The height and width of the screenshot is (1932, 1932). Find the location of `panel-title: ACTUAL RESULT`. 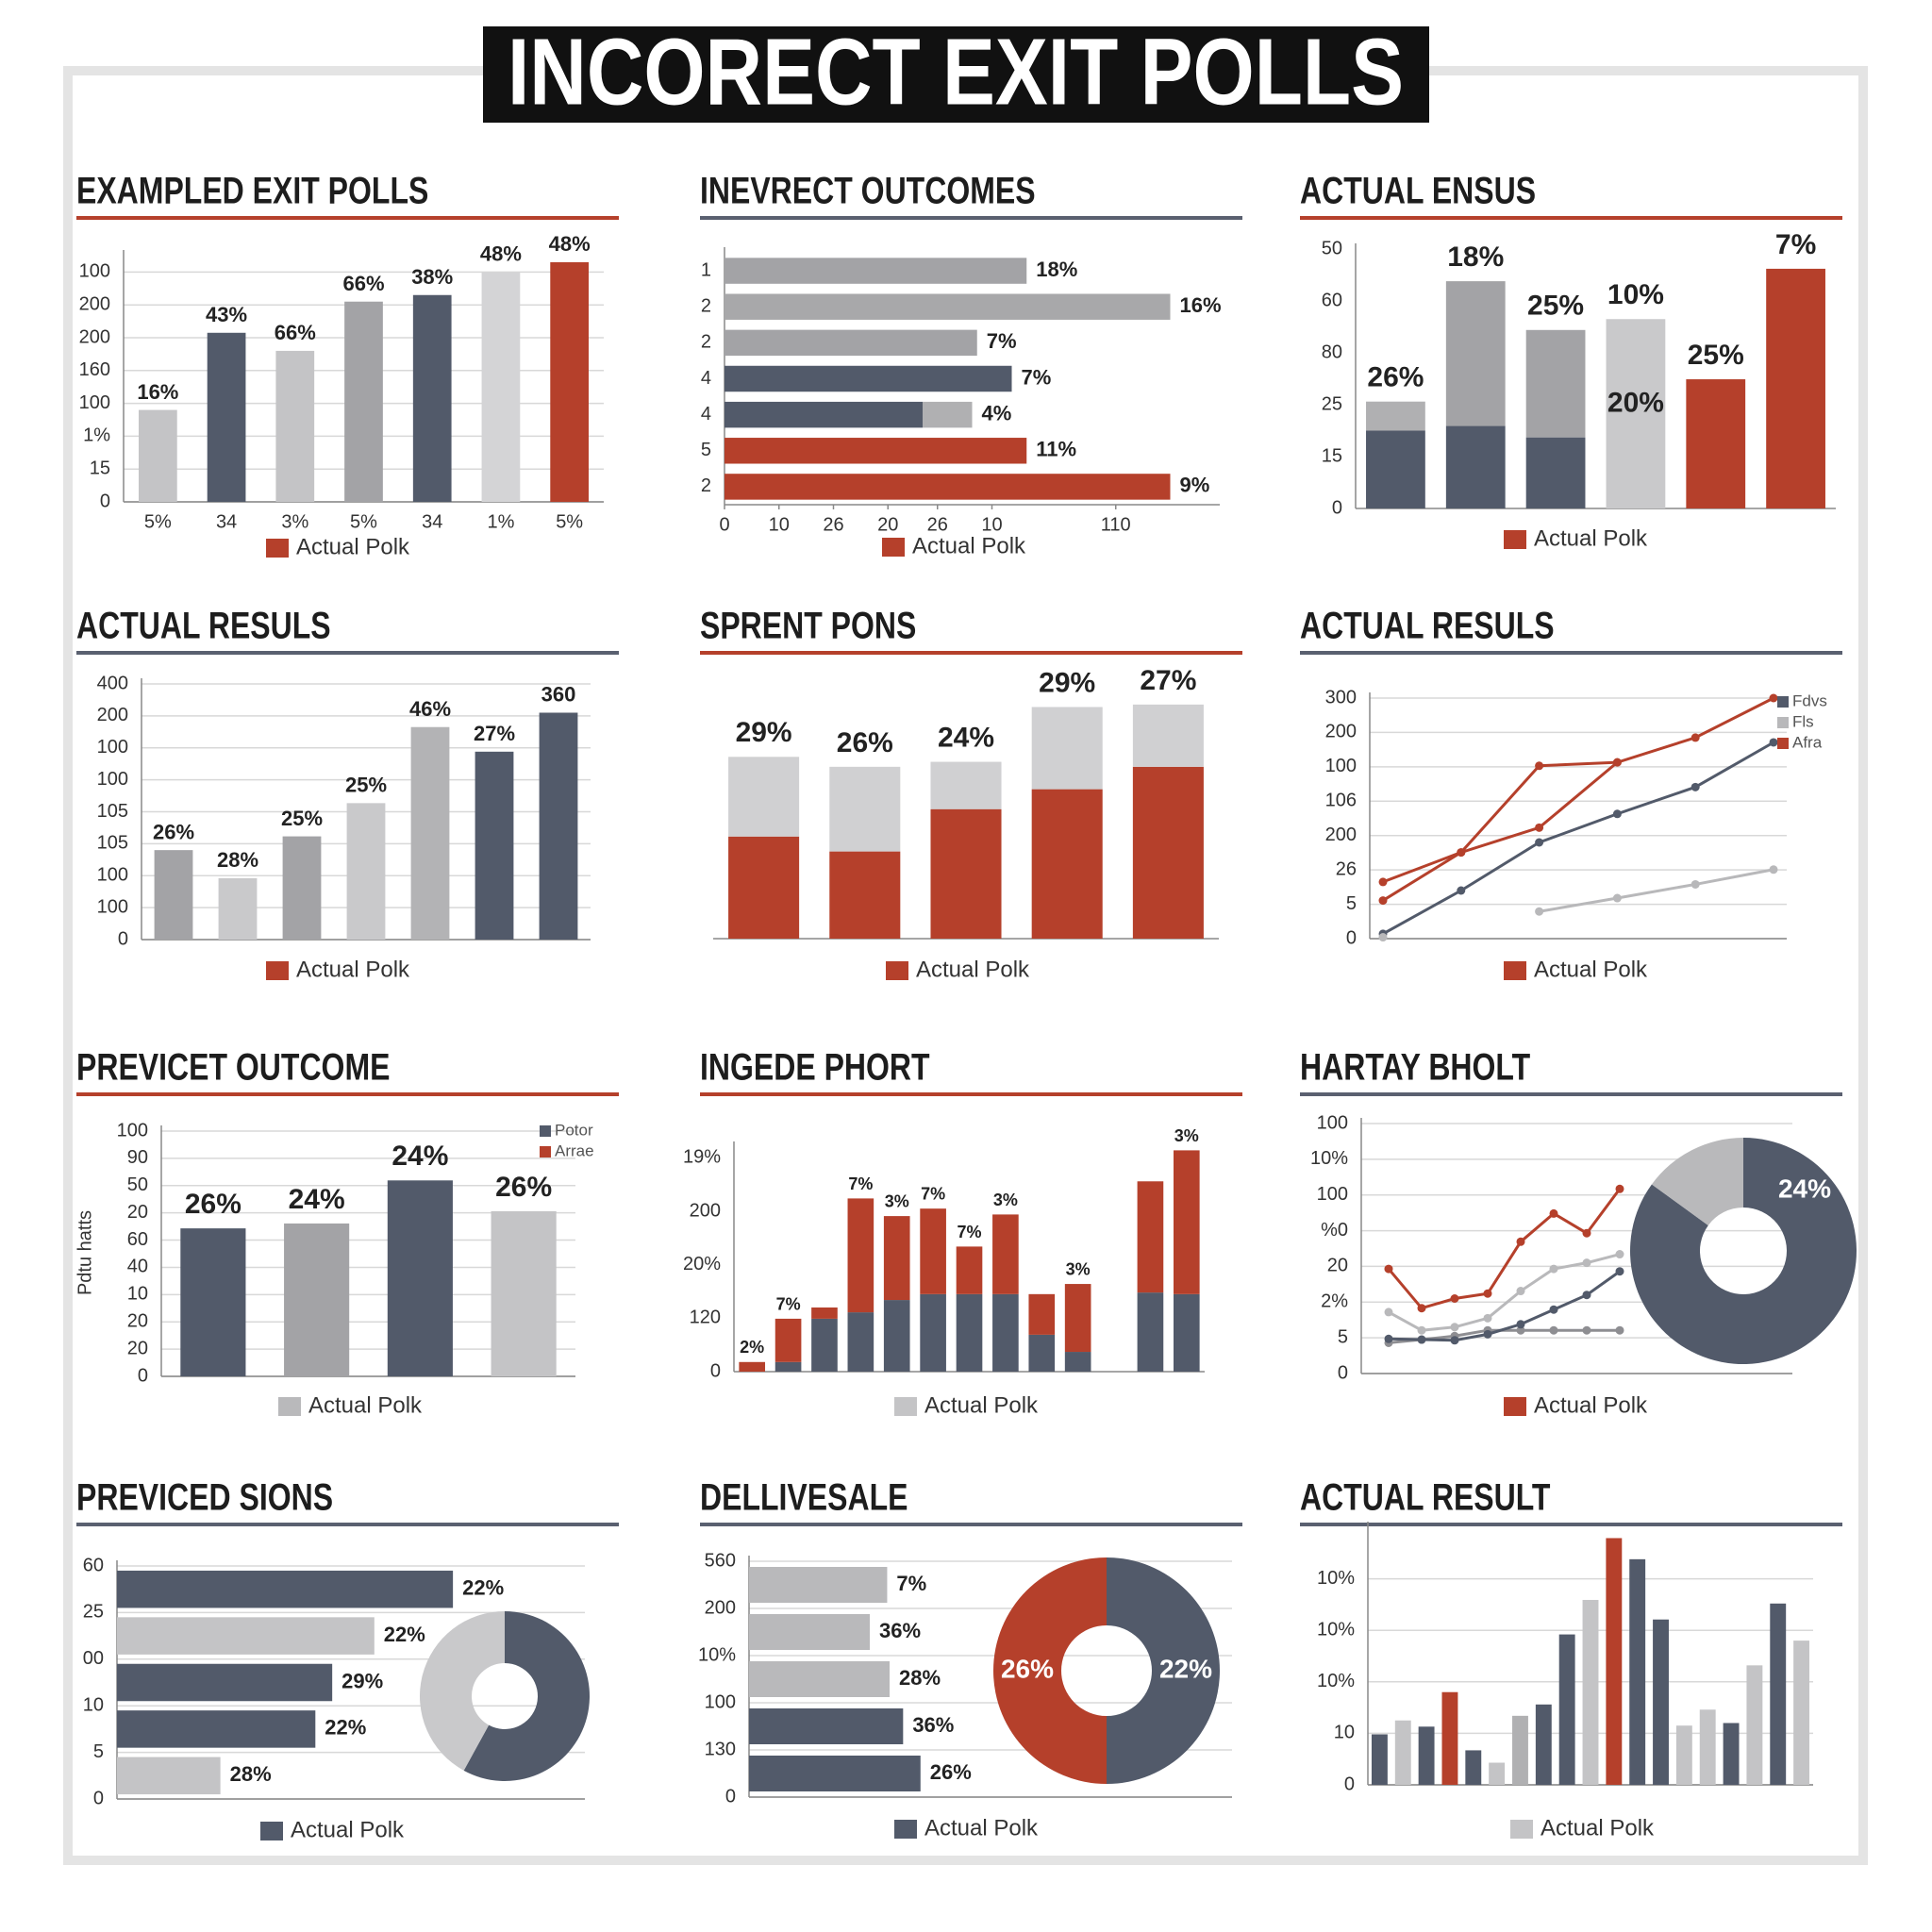

panel-title: ACTUAL RESULT is located at coordinates (1425, 1496).